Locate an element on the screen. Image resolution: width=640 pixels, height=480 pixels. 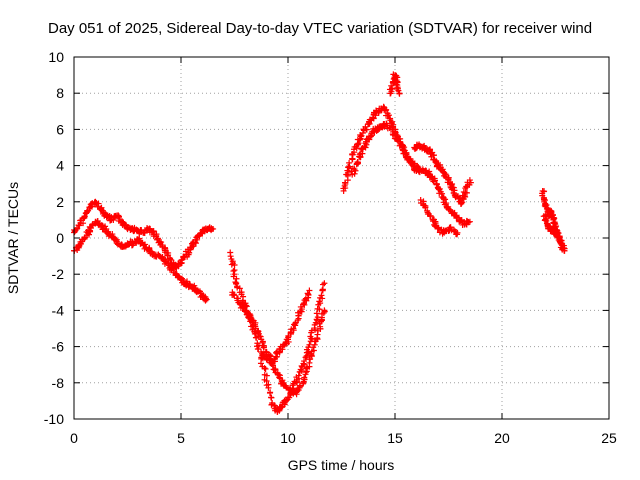
x-axis-label: GPS time / hours is located at coordinates (341, 465).